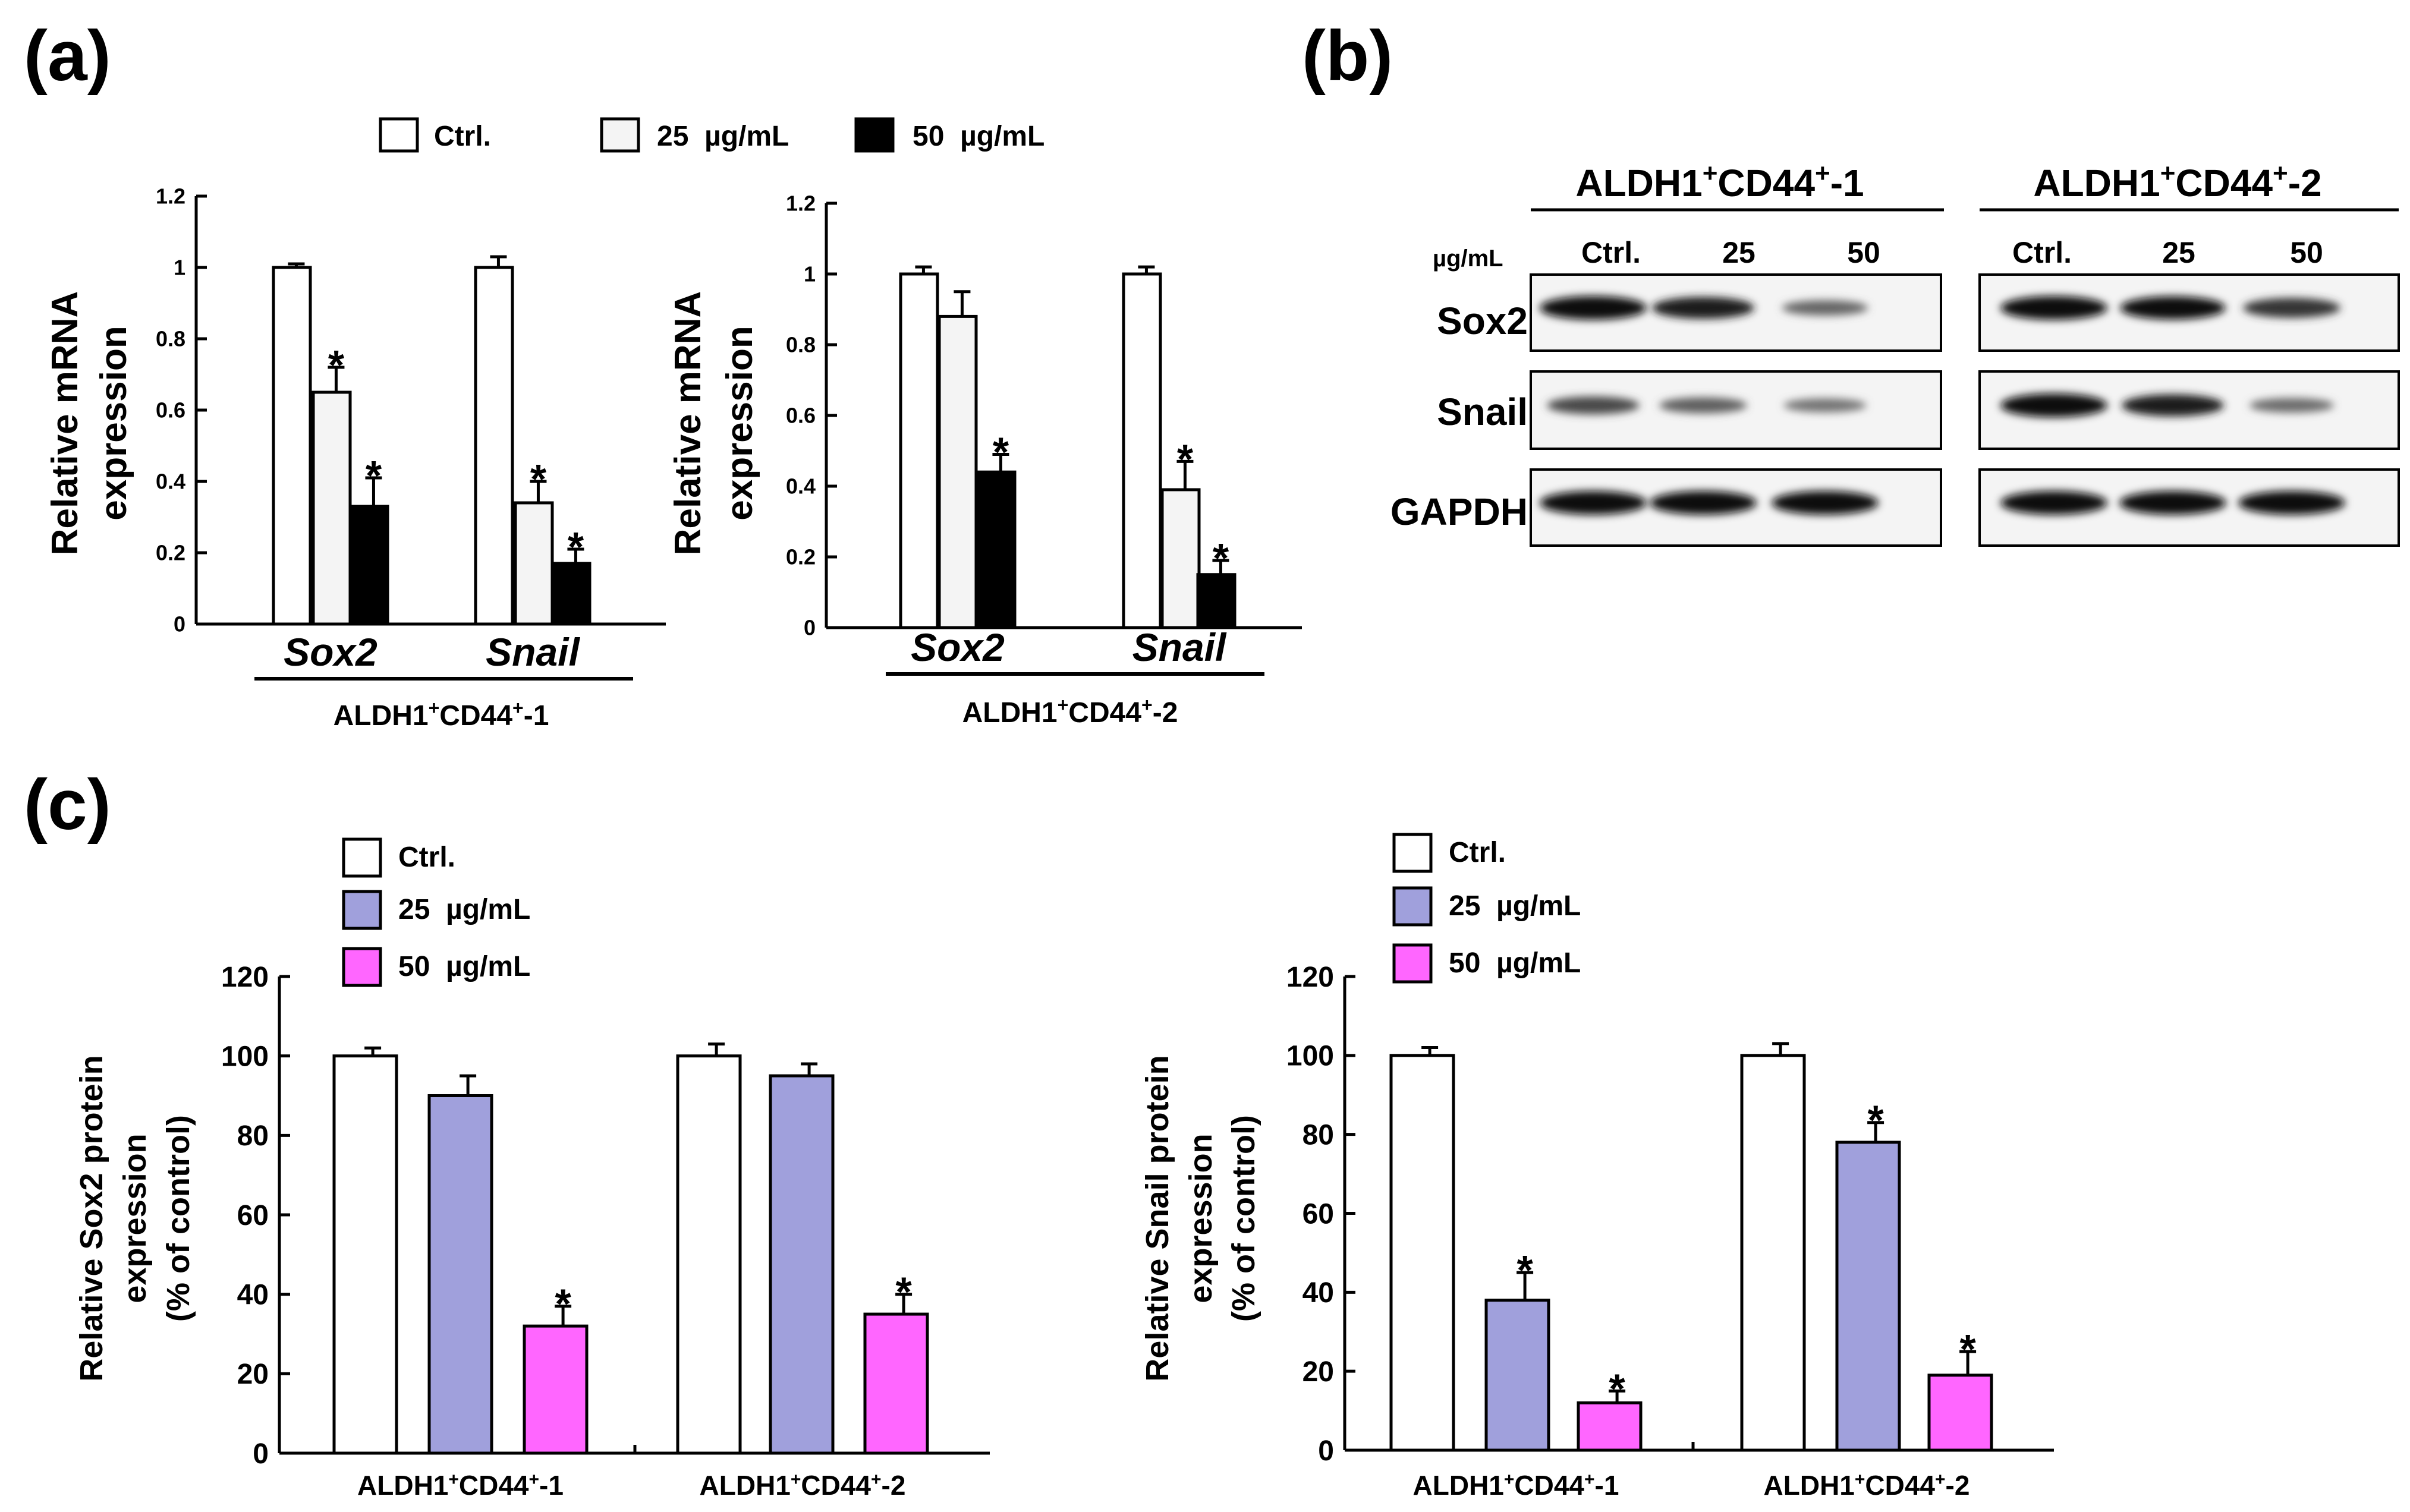 This screenshot has width=2410, height=1512. Describe the element at coordinates (2306, 252) in the screenshot. I see `blot-lane-label-50-2: 50` at that location.